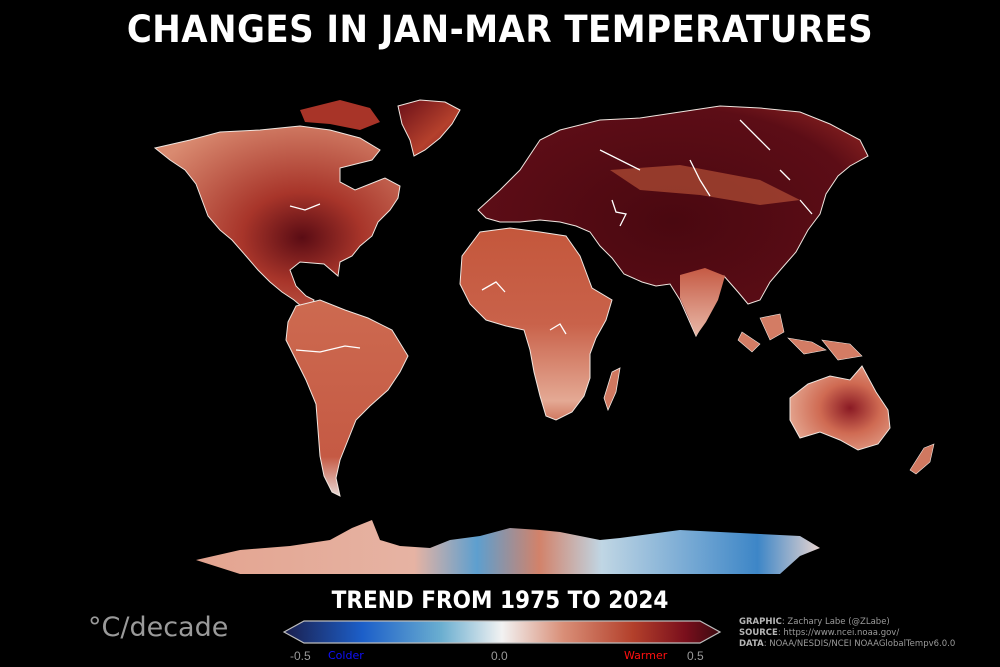 This screenshot has width=1000, height=667. Describe the element at coordinates (800, 337) in the screenshot. I see `maritime-southeast-asia` at that location.